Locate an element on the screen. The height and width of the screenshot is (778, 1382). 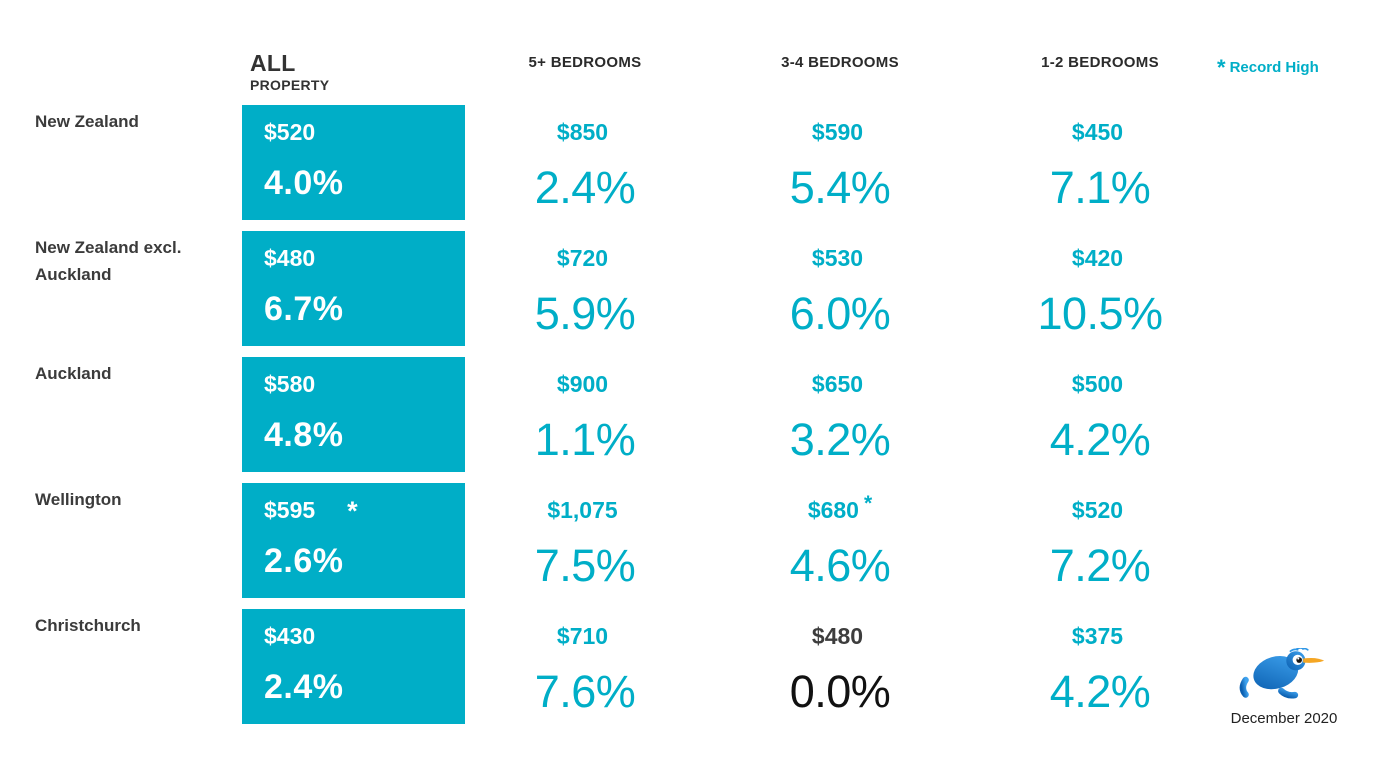
bedroom-cell-1-2: $450 7.1% is located at coordinates (1100, 162).